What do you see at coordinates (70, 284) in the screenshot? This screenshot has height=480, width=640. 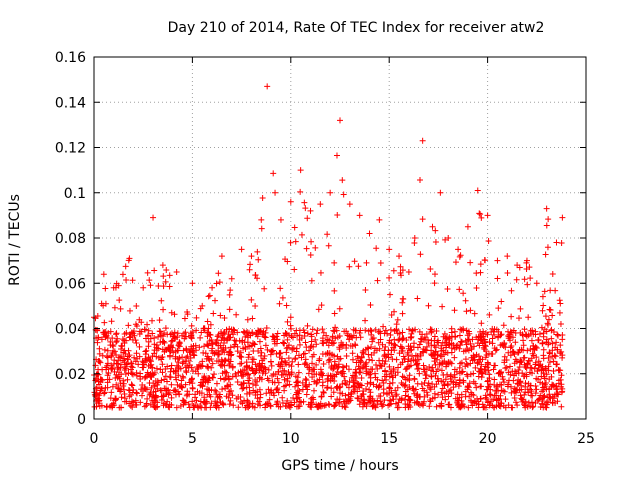 I see `y-tick-label: 0.06` at bounding box center [70, 284].